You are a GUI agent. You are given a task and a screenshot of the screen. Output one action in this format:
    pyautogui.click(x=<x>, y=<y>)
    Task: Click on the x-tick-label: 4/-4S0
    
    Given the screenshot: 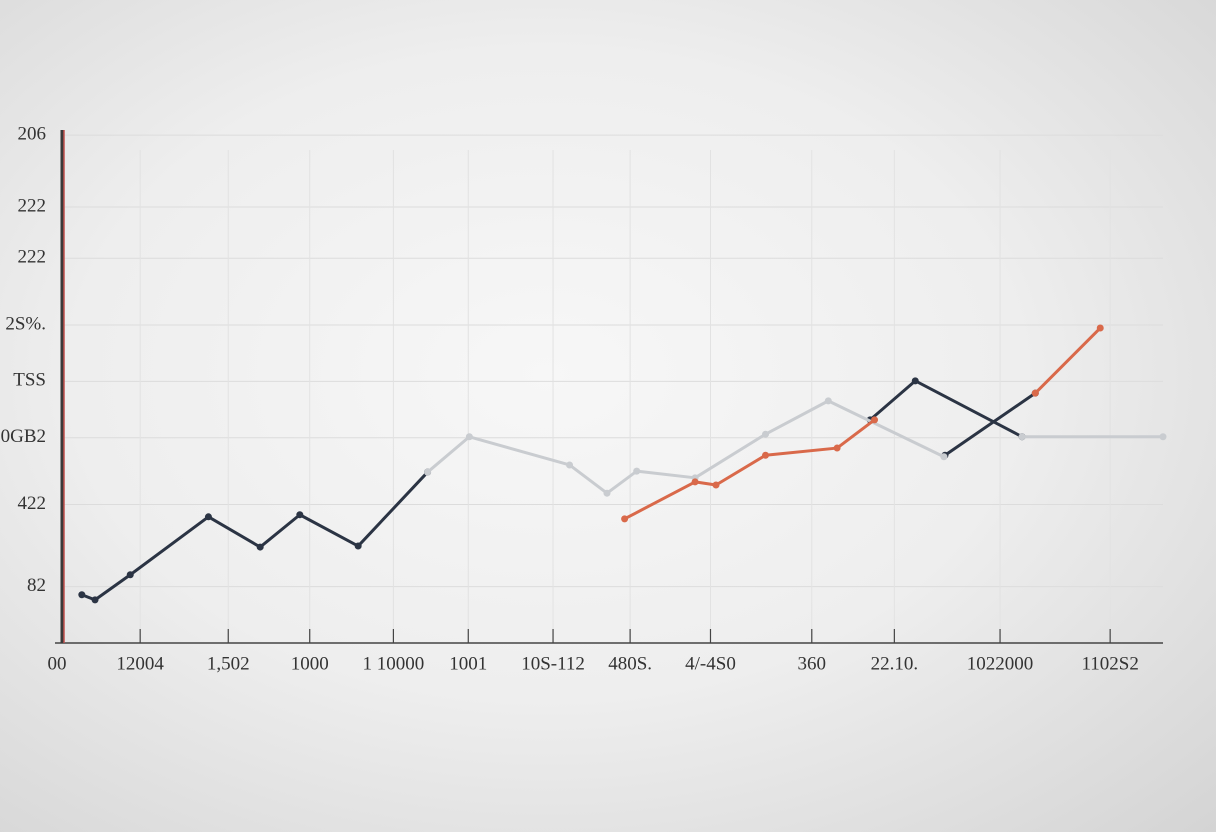 What is the action you would take?
    pyautogui.click(x=710, y=663)
    